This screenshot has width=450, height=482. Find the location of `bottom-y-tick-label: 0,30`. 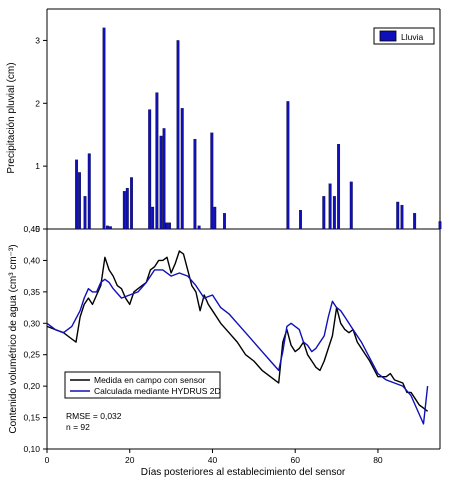

bottom-y-tick-label: 0,30 is located at coordinates (31, 323).